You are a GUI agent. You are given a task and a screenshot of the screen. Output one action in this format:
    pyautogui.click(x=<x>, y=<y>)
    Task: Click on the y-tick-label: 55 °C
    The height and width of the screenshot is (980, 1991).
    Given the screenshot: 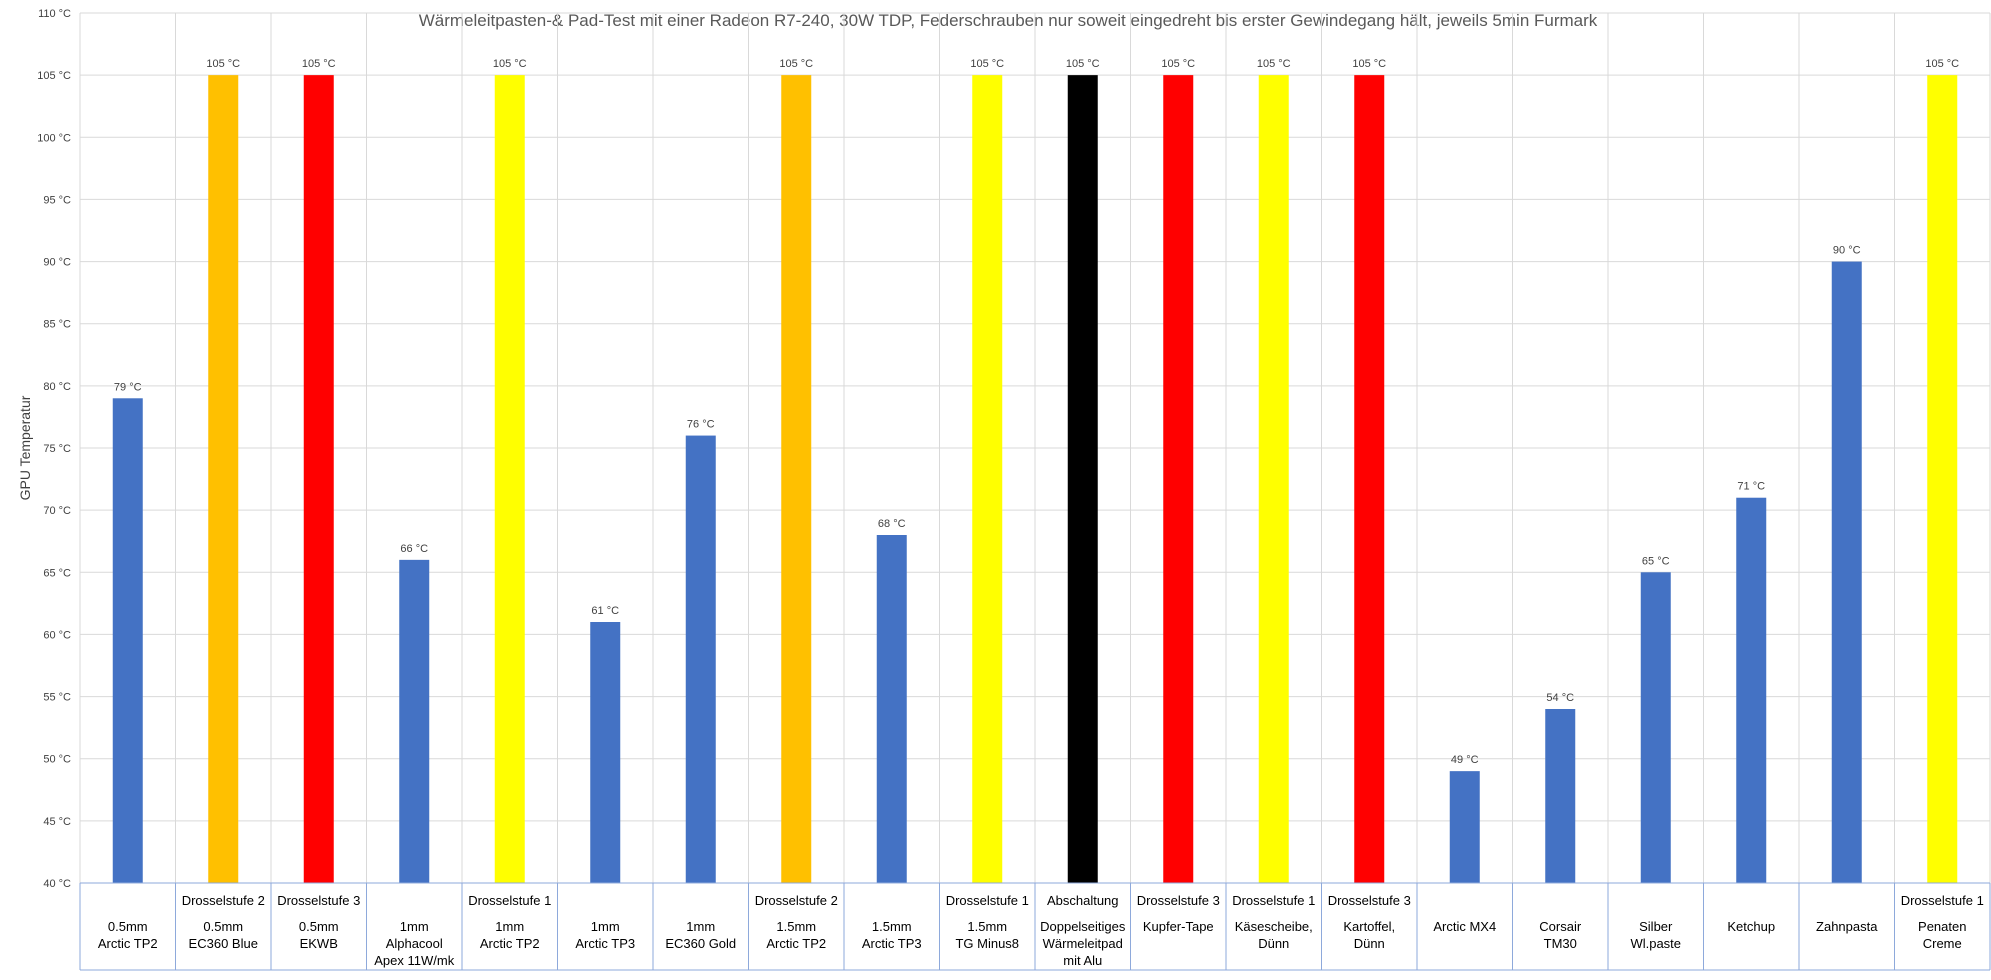 What is the action you would take?
    pyautogui.click(x=57, y=698)
    